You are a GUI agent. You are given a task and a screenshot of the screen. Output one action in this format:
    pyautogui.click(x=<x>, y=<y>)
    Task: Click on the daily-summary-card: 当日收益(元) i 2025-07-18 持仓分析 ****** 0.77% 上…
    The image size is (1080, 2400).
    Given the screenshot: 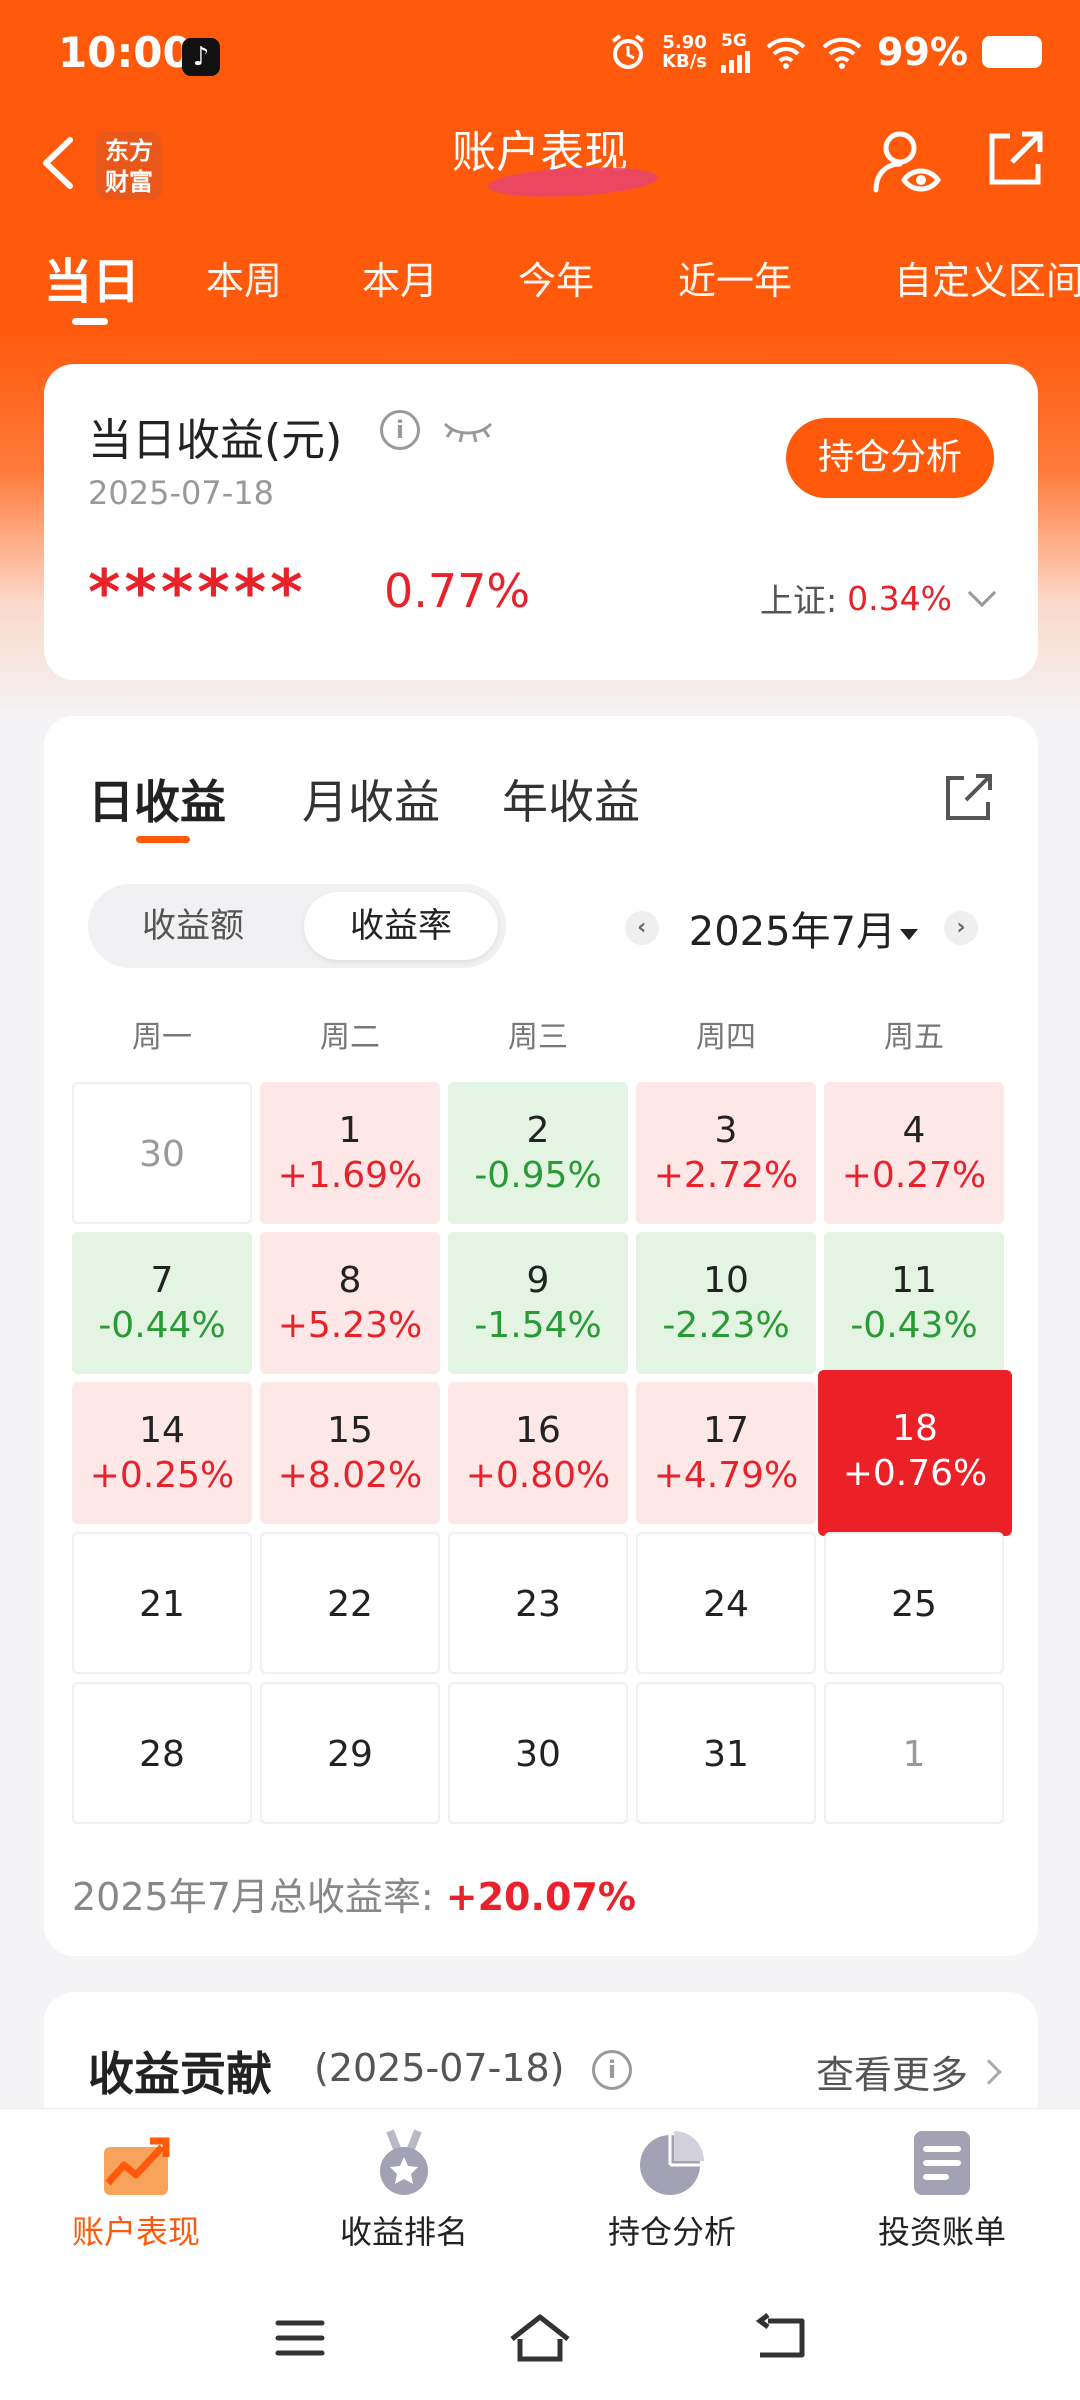 What is the action you would take?
    pyautogui.click(x=541, y=522)
    